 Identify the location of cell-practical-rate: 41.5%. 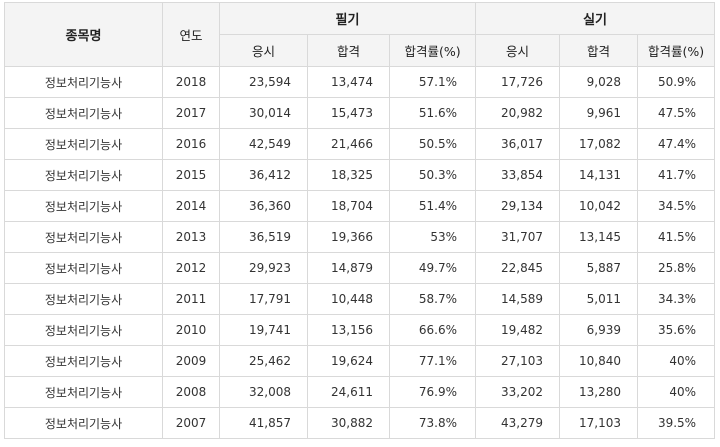
(676, 237).